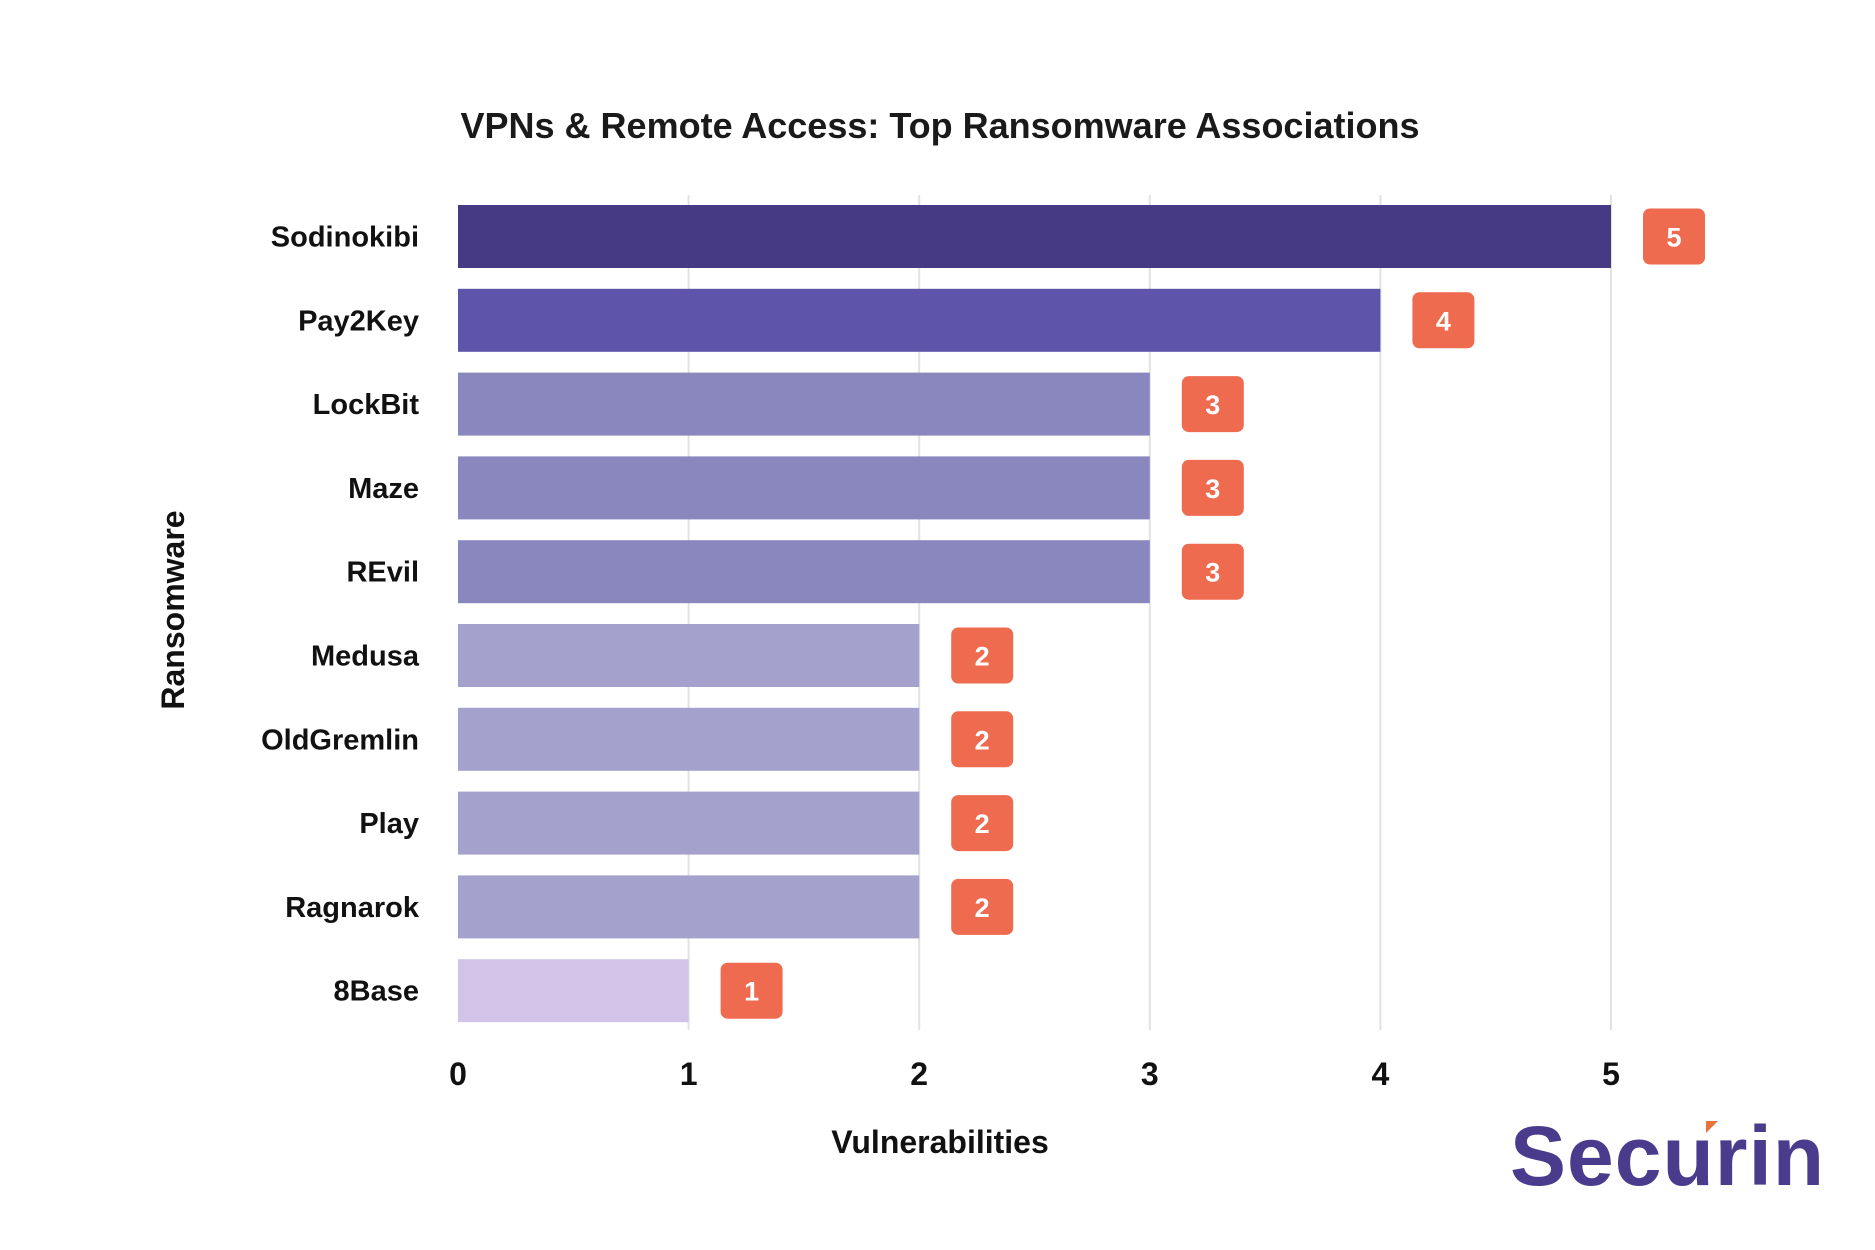 The width and height of the screenshot is (1875, 1250). What do you see at coordinates (919, 1074) in the screenshot?
I see `x-tick-2: 2` at bounding box center [919, 1074].